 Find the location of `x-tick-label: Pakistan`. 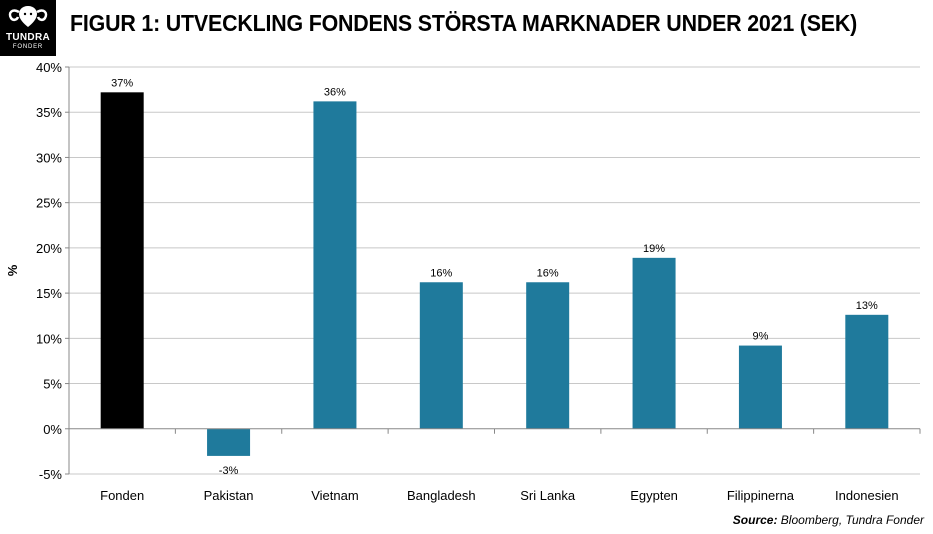

x-tick-label: Pakistan is located at coordinates (229, 495).